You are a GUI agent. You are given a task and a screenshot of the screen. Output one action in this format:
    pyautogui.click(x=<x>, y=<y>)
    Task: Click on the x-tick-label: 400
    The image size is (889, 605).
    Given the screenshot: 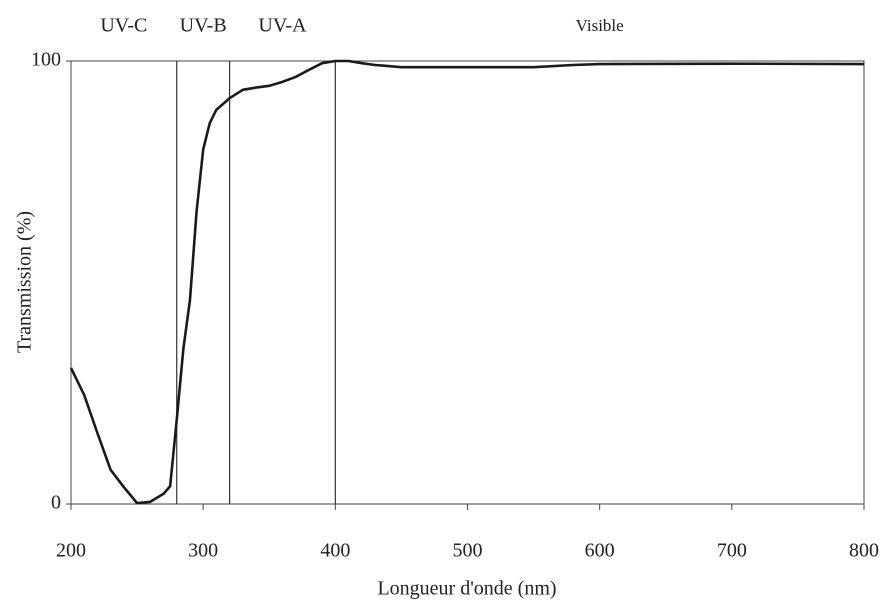 What is the action you would take?
    pyautogui.click(x=335, y=551)
    